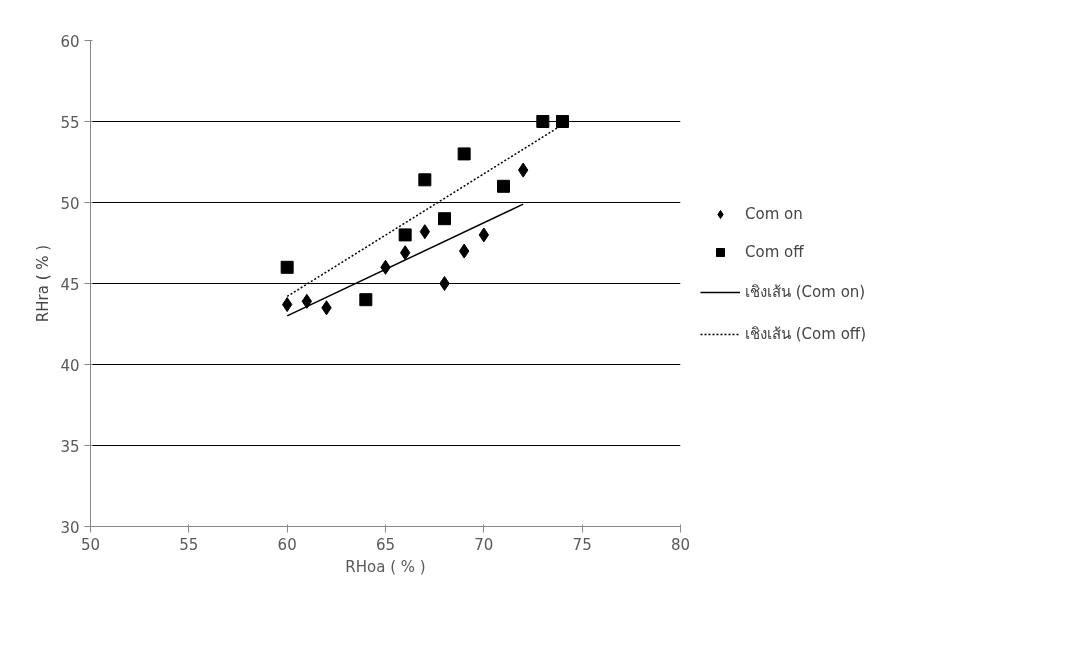 Image resolution: width=1086 pixels, height=672 pixels. What do you see at coordinates (385, 566) in the screenshot?
I see `x-axis-title: RHoa ( % )` at bounding box center [385, 566].